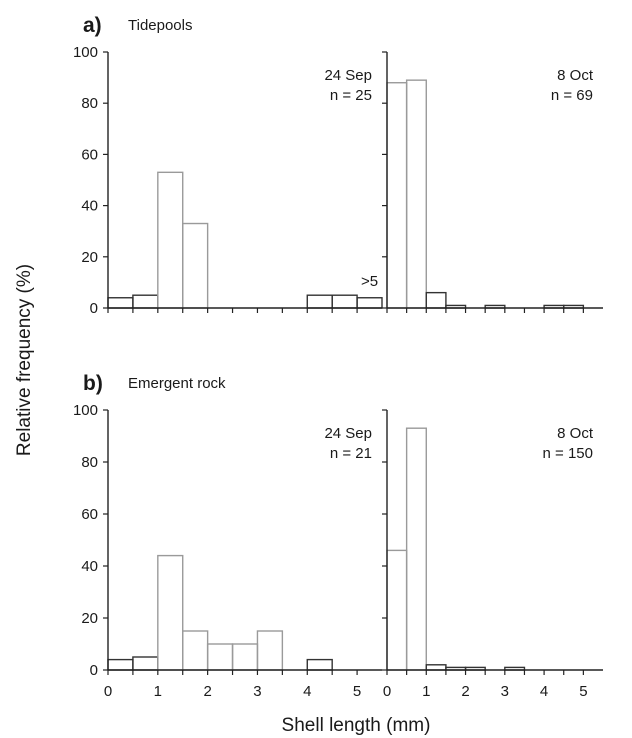 The height and width of the screenshot is (738, 632). What do you see at coordinates (568, 453) in the screenshot?
I see `panel-n: n = 150` at bounding box center [568, 453].